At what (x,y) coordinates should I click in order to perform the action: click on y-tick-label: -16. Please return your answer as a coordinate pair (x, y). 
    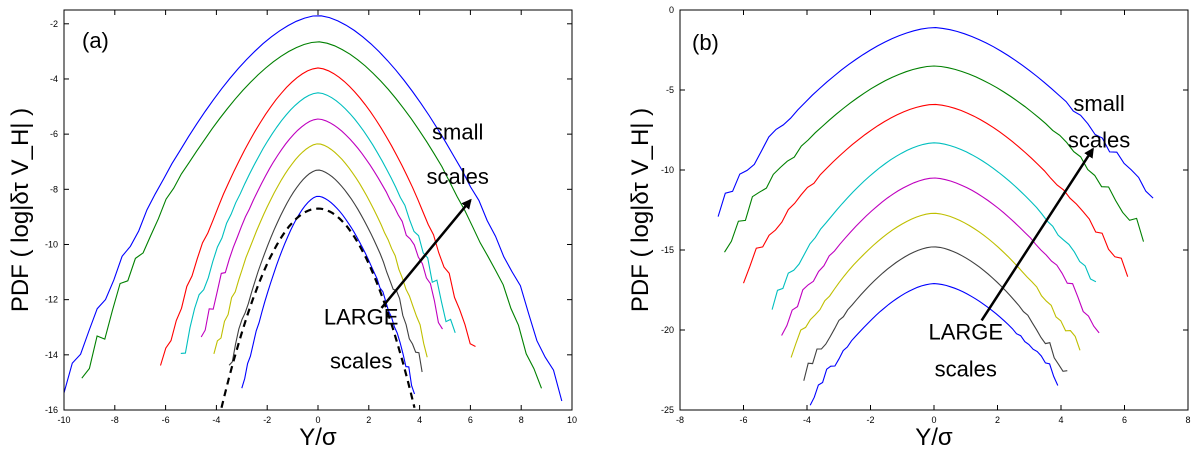
    Looking at the image, I should click on (51, 410).